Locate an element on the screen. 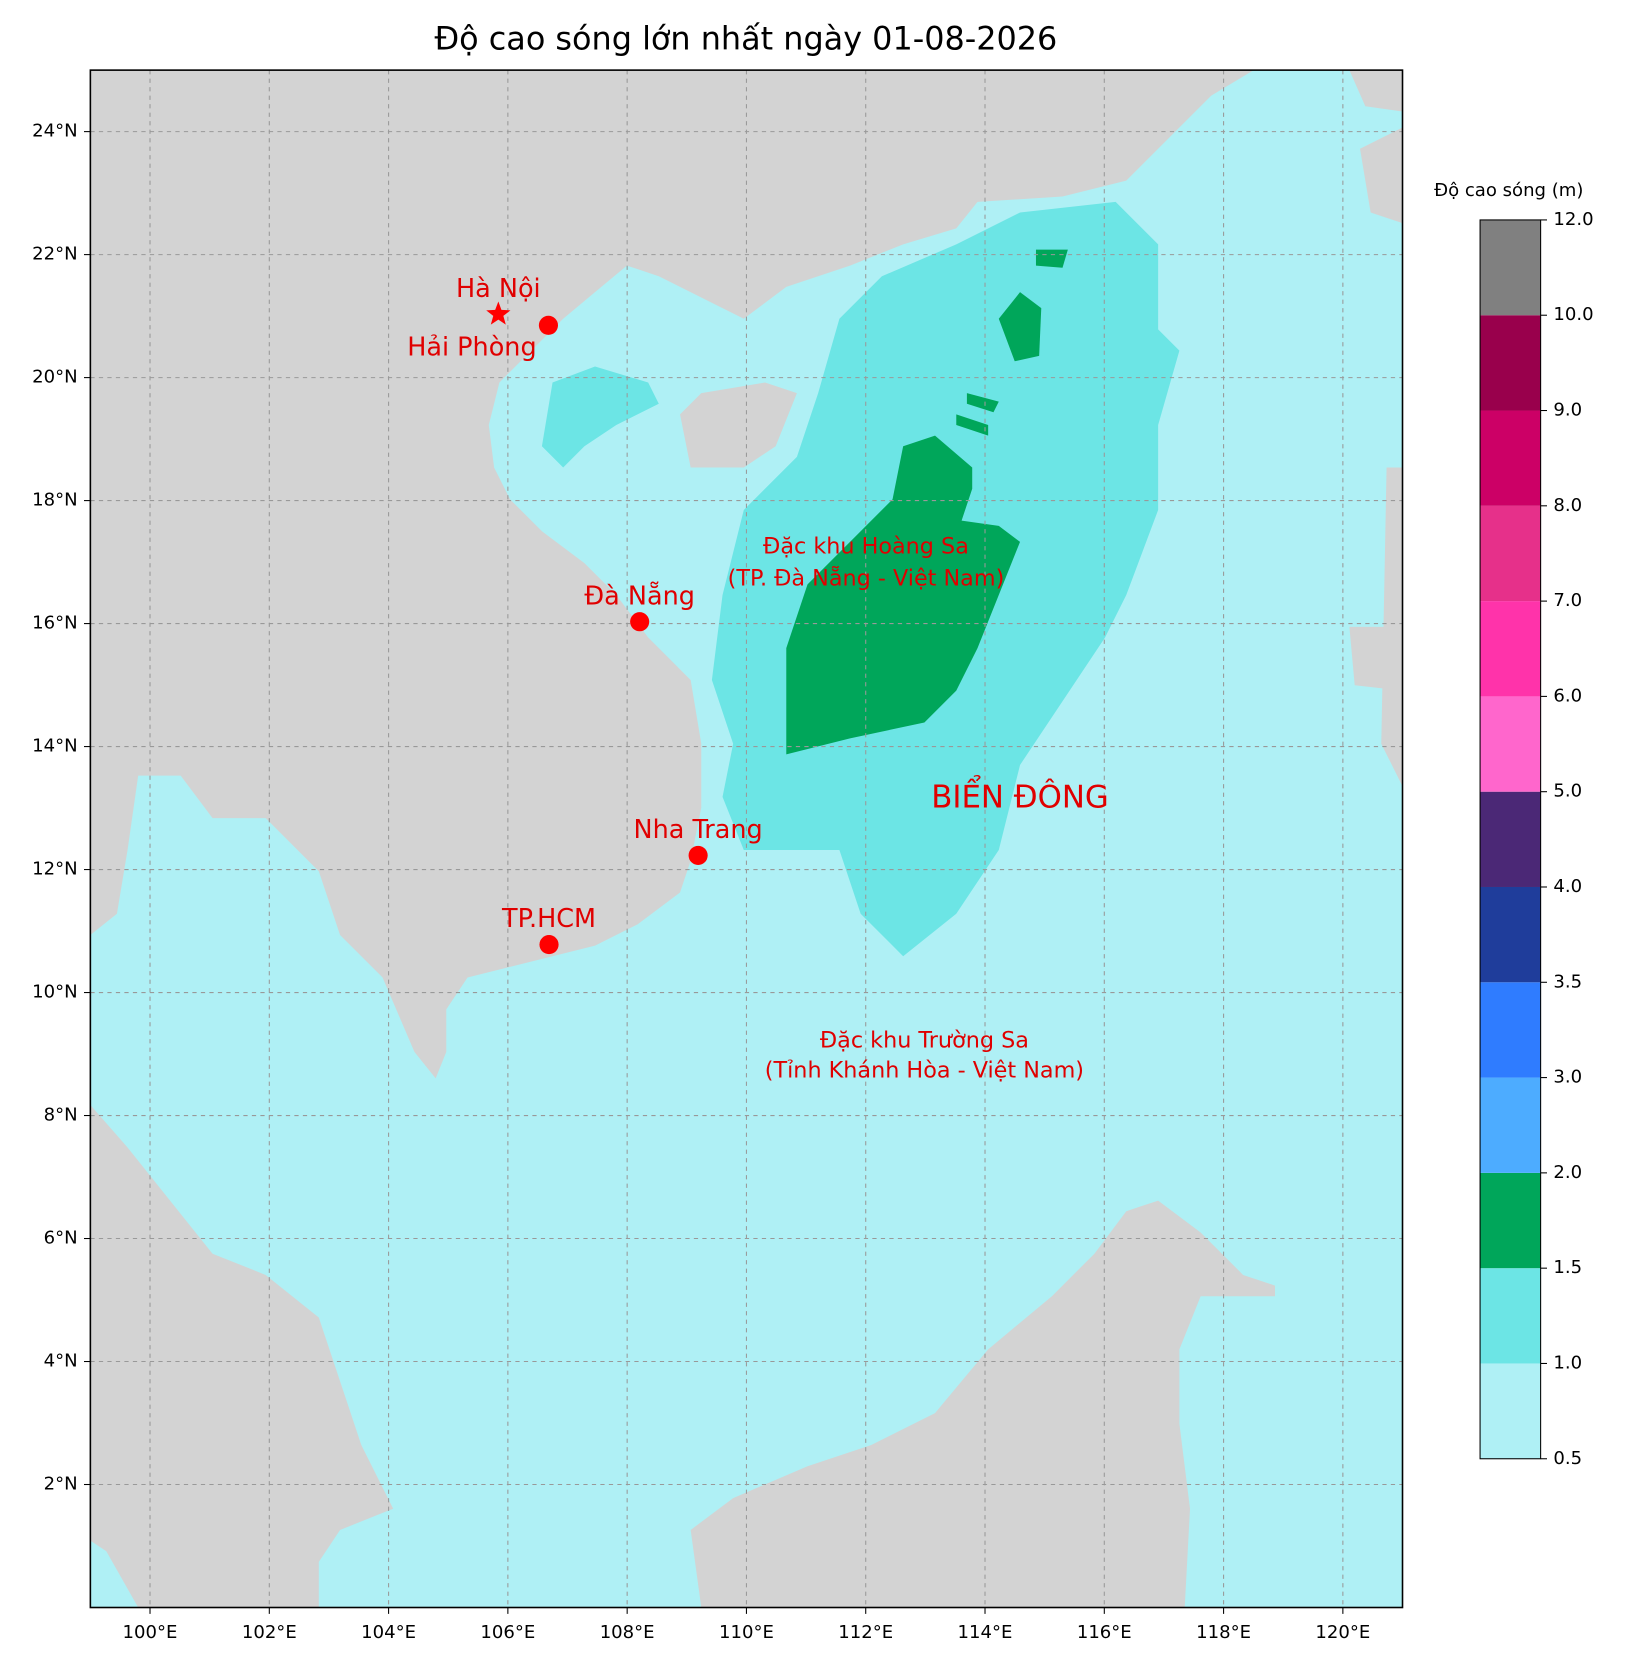  x-tick-label: 100°E is located at coordinates (150, 1632).